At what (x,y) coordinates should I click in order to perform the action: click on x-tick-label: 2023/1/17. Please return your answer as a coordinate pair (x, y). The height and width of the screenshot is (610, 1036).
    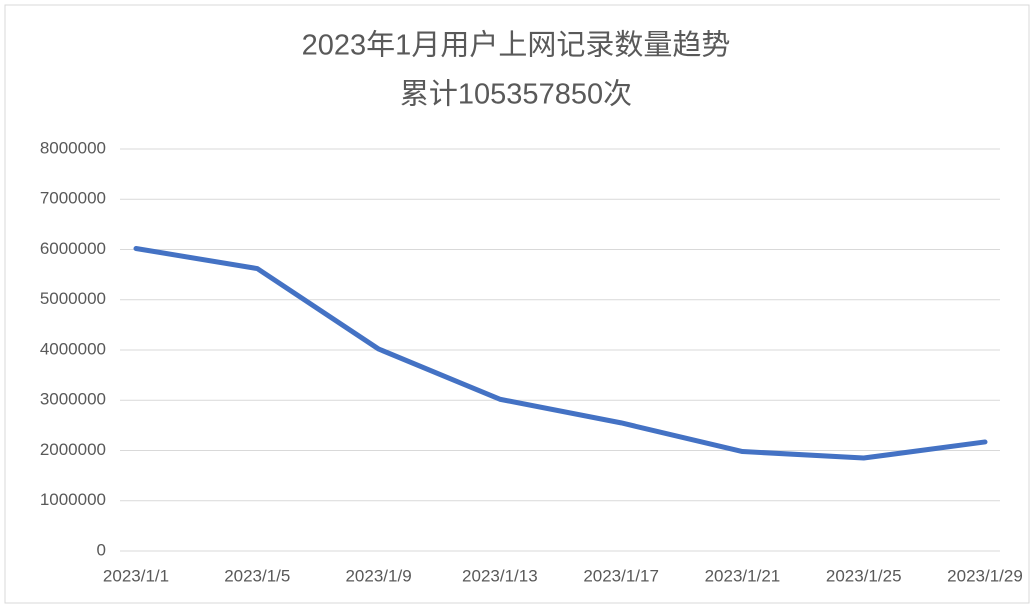
    Looking at the image, I should click on (621, 575).